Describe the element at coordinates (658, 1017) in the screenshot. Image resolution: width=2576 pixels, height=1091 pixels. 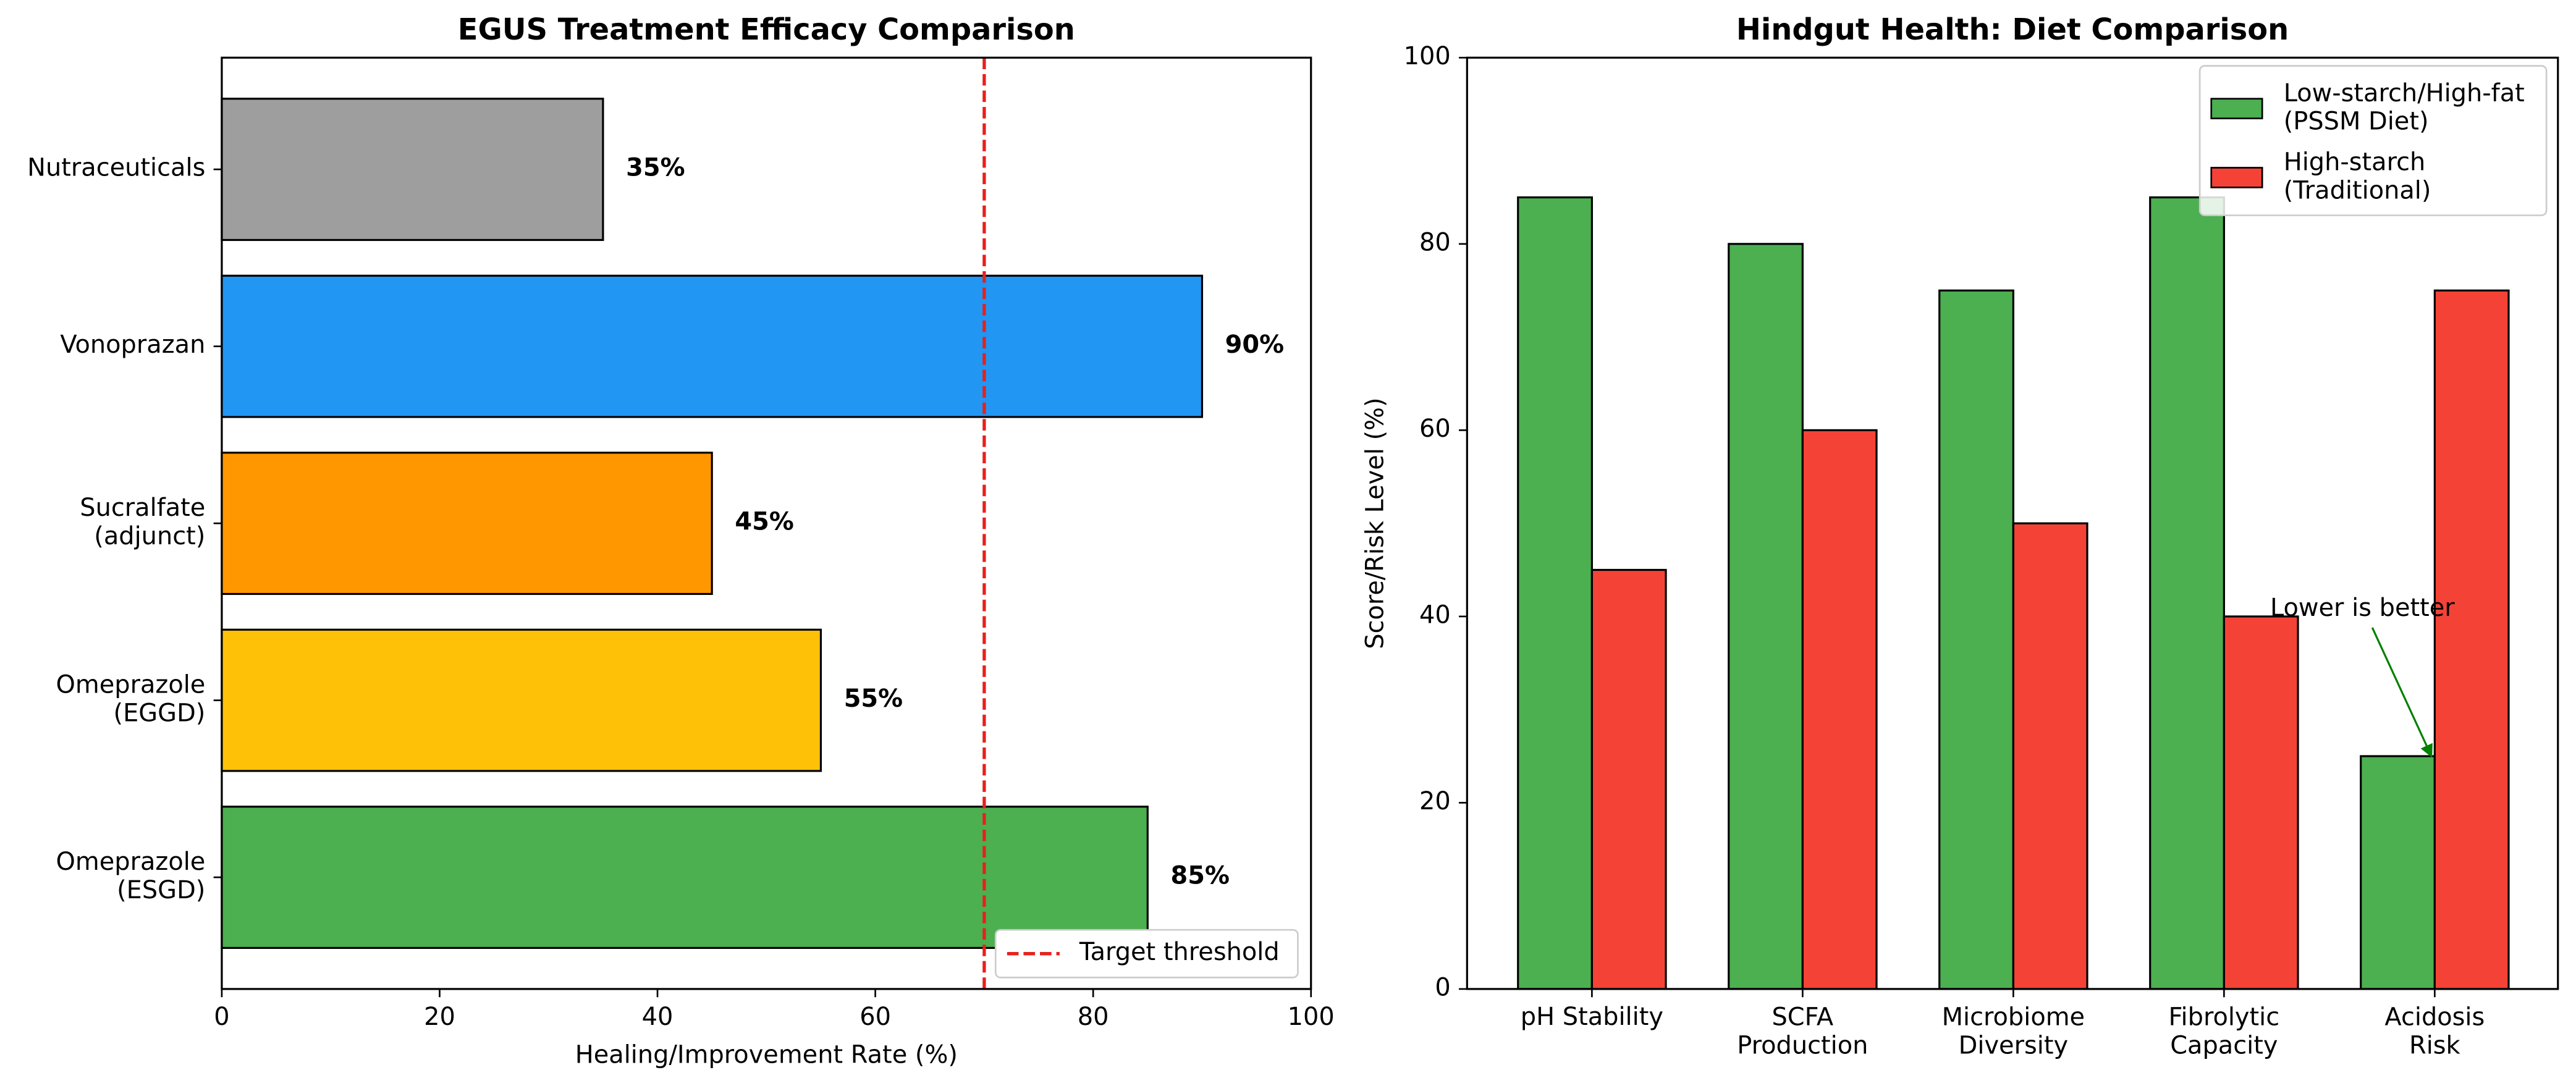
I see `x-tick-label: 40` at that location.